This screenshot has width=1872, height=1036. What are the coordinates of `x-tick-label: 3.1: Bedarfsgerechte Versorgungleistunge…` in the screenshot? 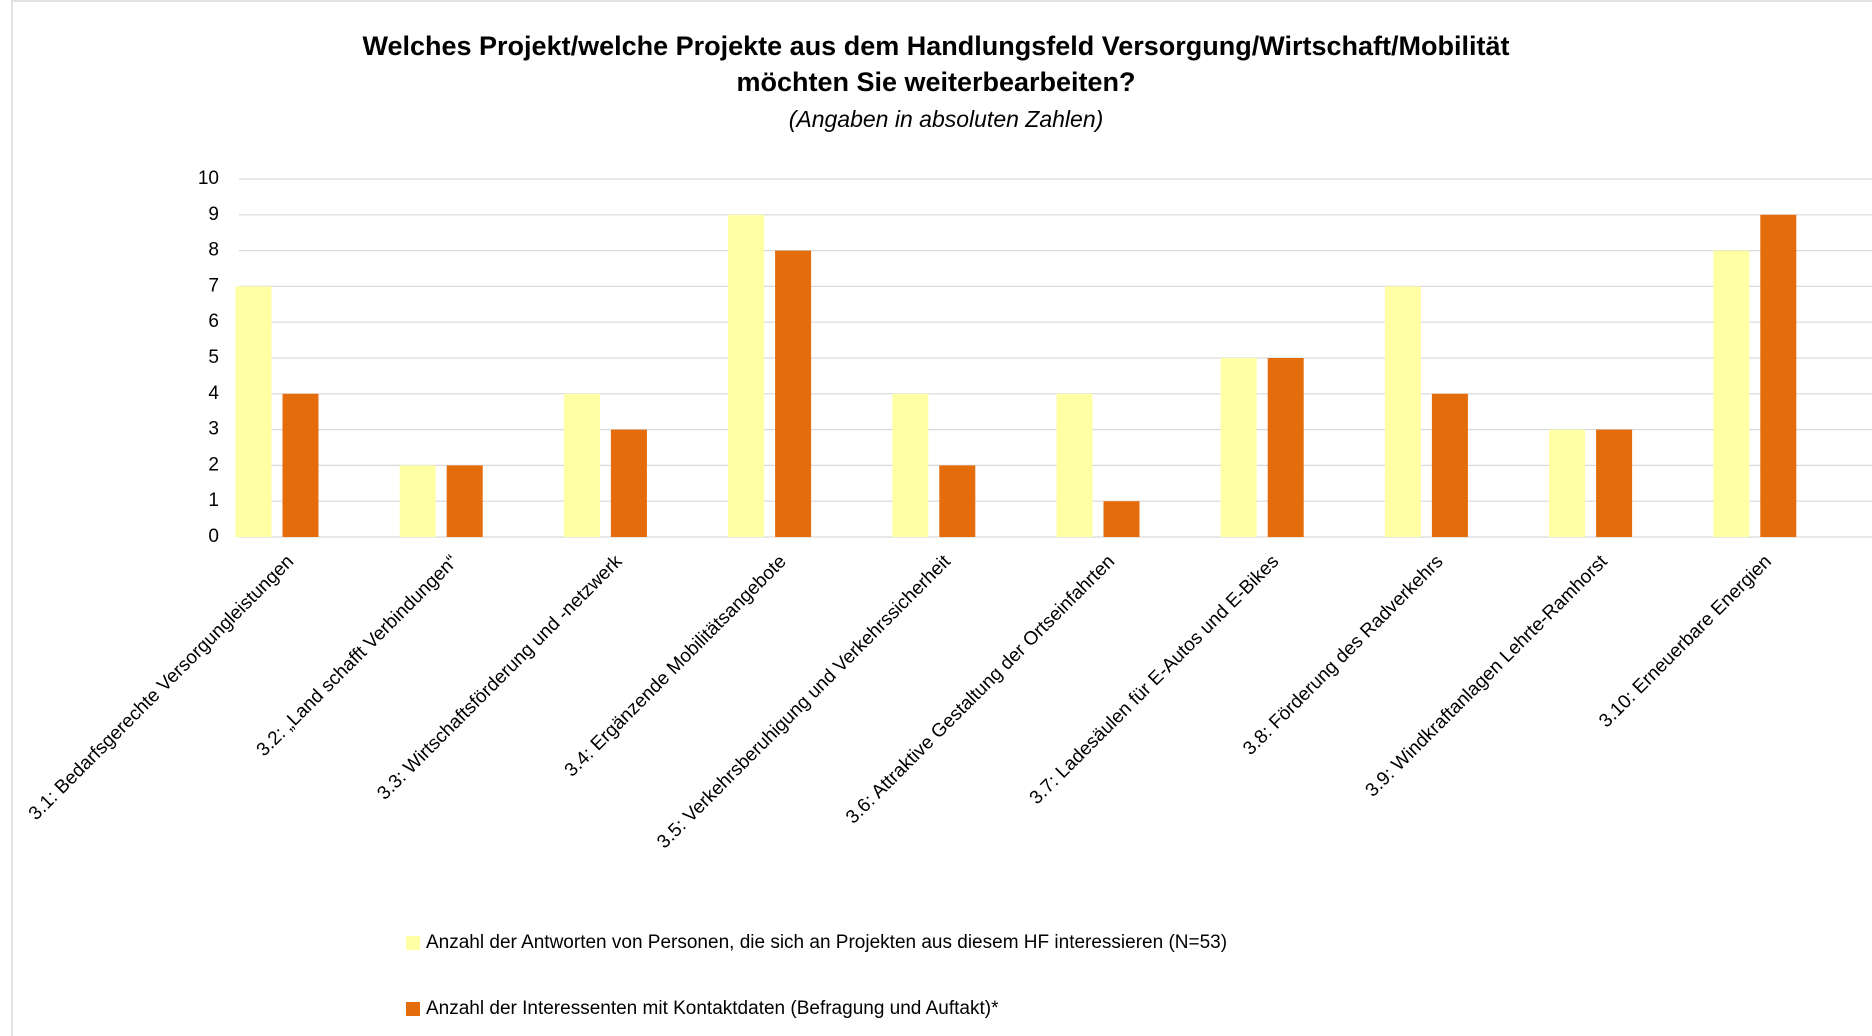 It's located at (161, 687).